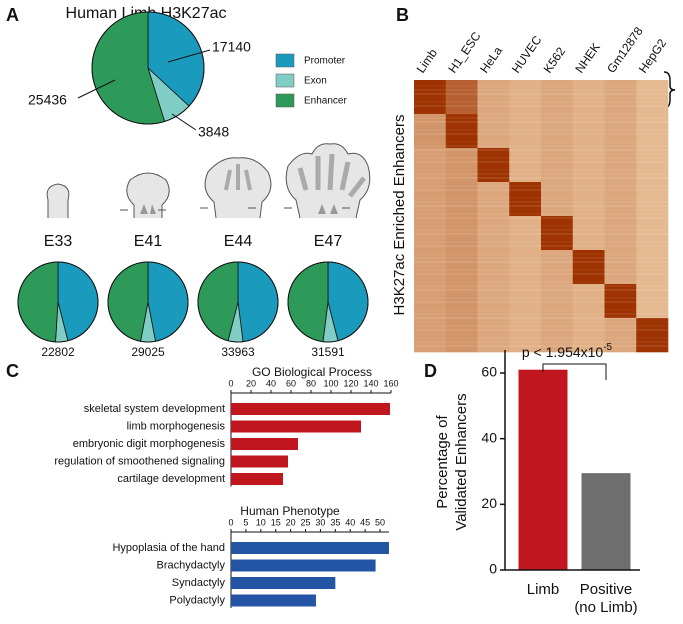  What do you see at coordinates (197, 600) in the screenshot?
I see `category-label: Polydactyly` at bounding box center [197, 600].